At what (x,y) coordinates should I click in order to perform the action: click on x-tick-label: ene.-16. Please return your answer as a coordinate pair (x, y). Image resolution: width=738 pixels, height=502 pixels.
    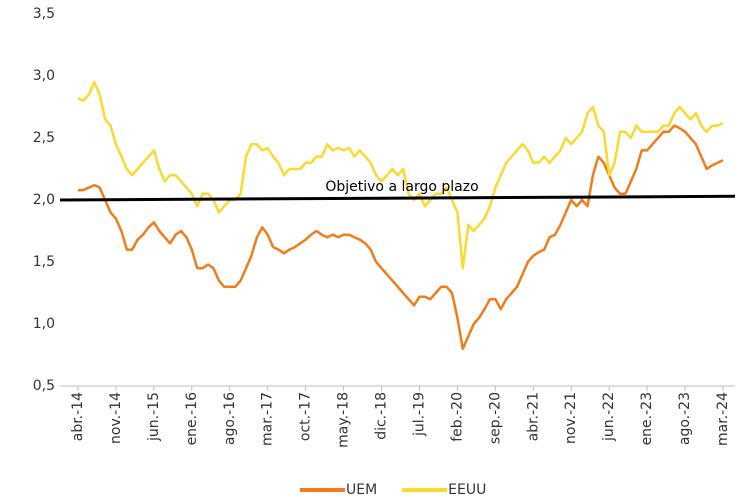
    Looking at the image, I should click on (192, 419).